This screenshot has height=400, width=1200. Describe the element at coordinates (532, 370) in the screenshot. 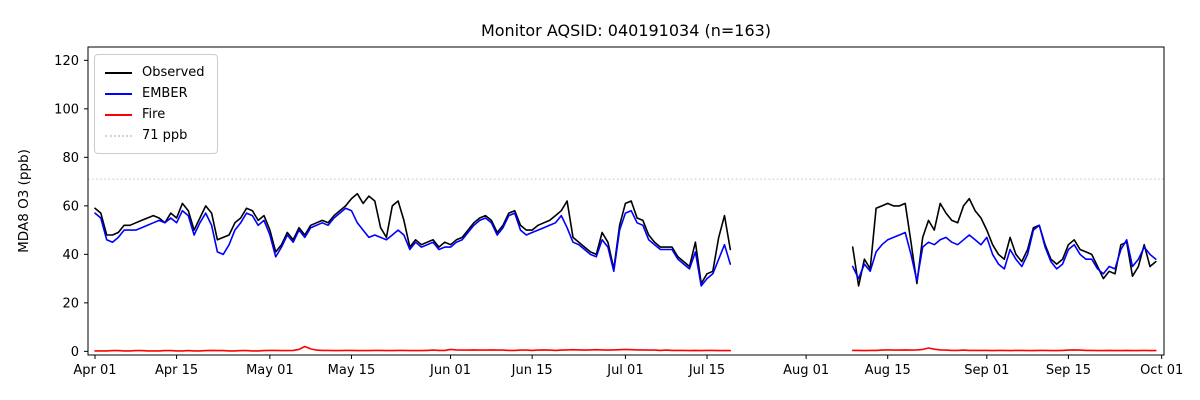

I see `x-tick-label: Jun 15` at that location.